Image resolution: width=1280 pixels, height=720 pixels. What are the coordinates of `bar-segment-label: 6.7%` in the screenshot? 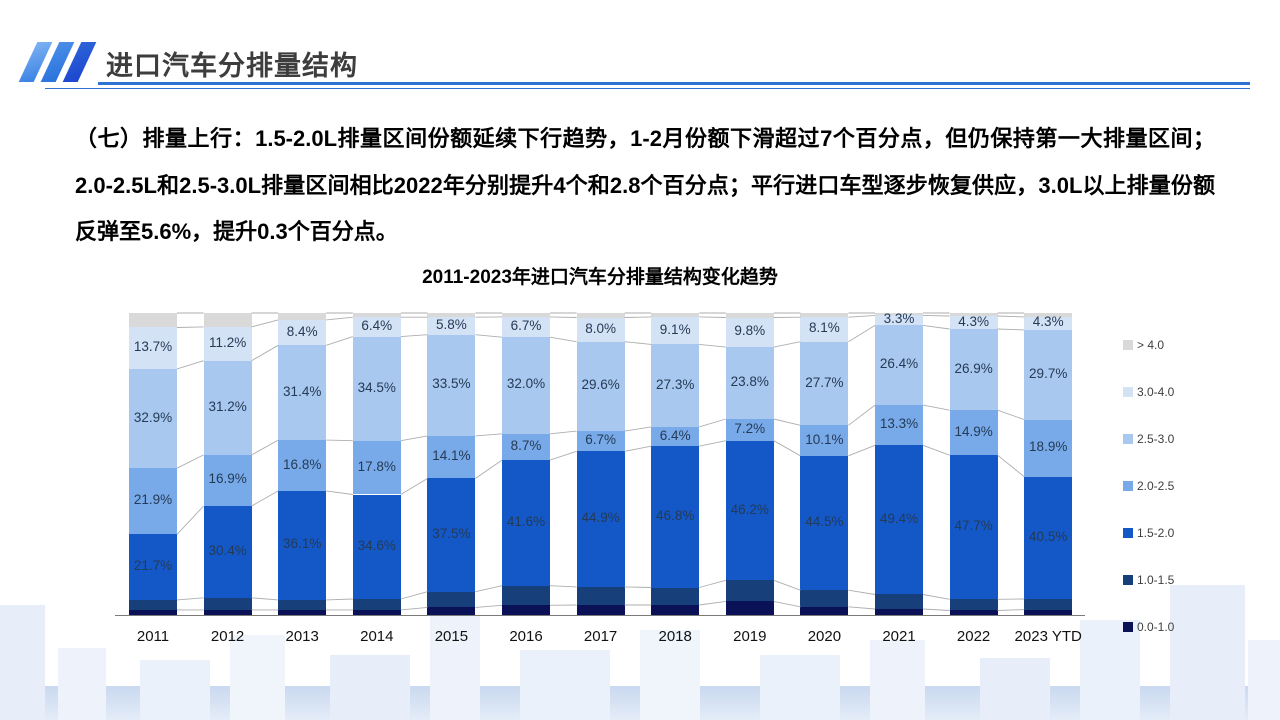 It's located at (600, 440).